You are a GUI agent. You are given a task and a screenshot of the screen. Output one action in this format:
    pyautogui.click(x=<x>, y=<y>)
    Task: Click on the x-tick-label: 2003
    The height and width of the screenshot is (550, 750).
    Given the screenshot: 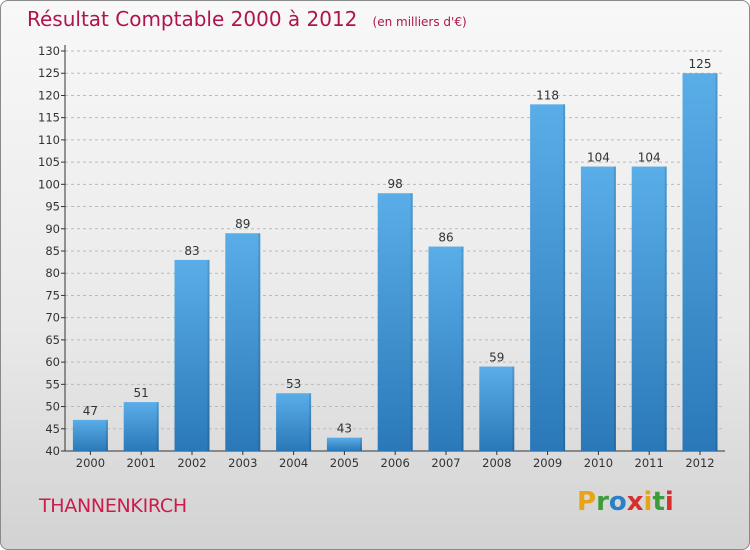 What is the action you would take?
    pyautogui.click(x=242, y=463)
    